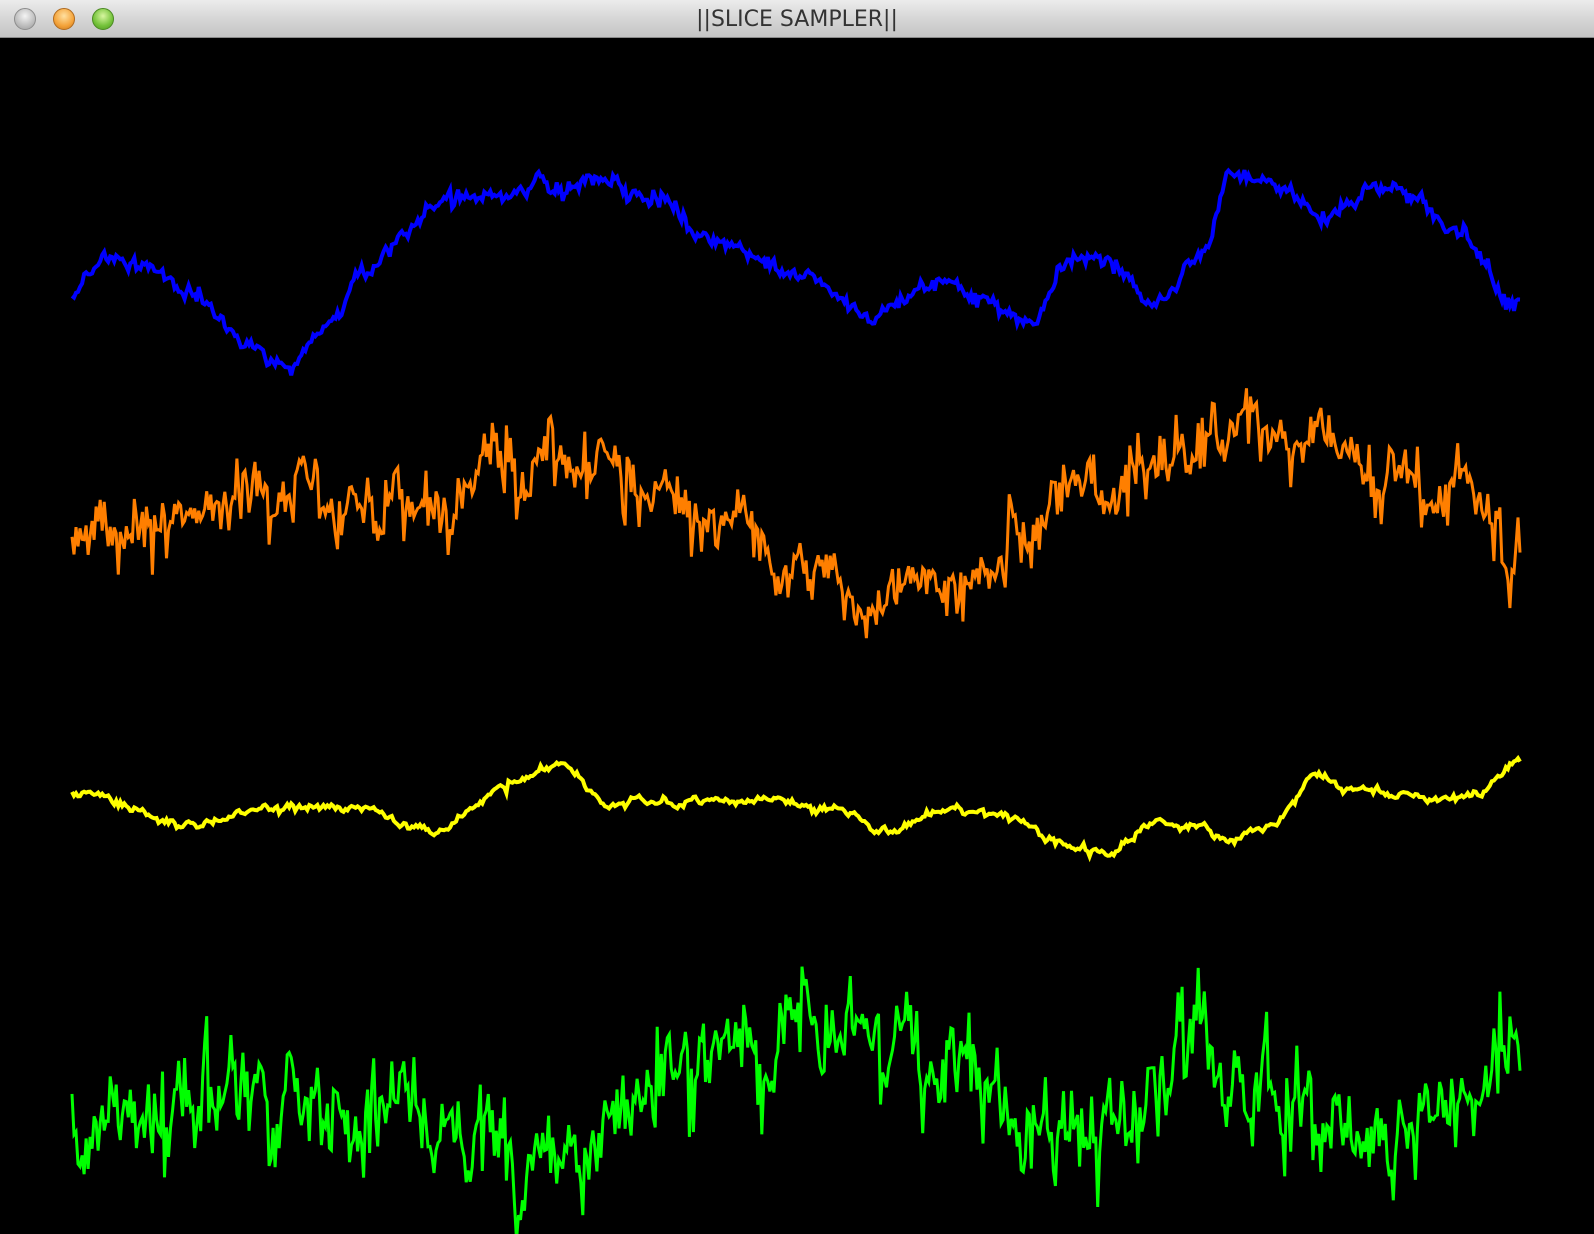  Describe the element at coordinates (103, 19) in the screenshot. I see `zoom-button` at that location.